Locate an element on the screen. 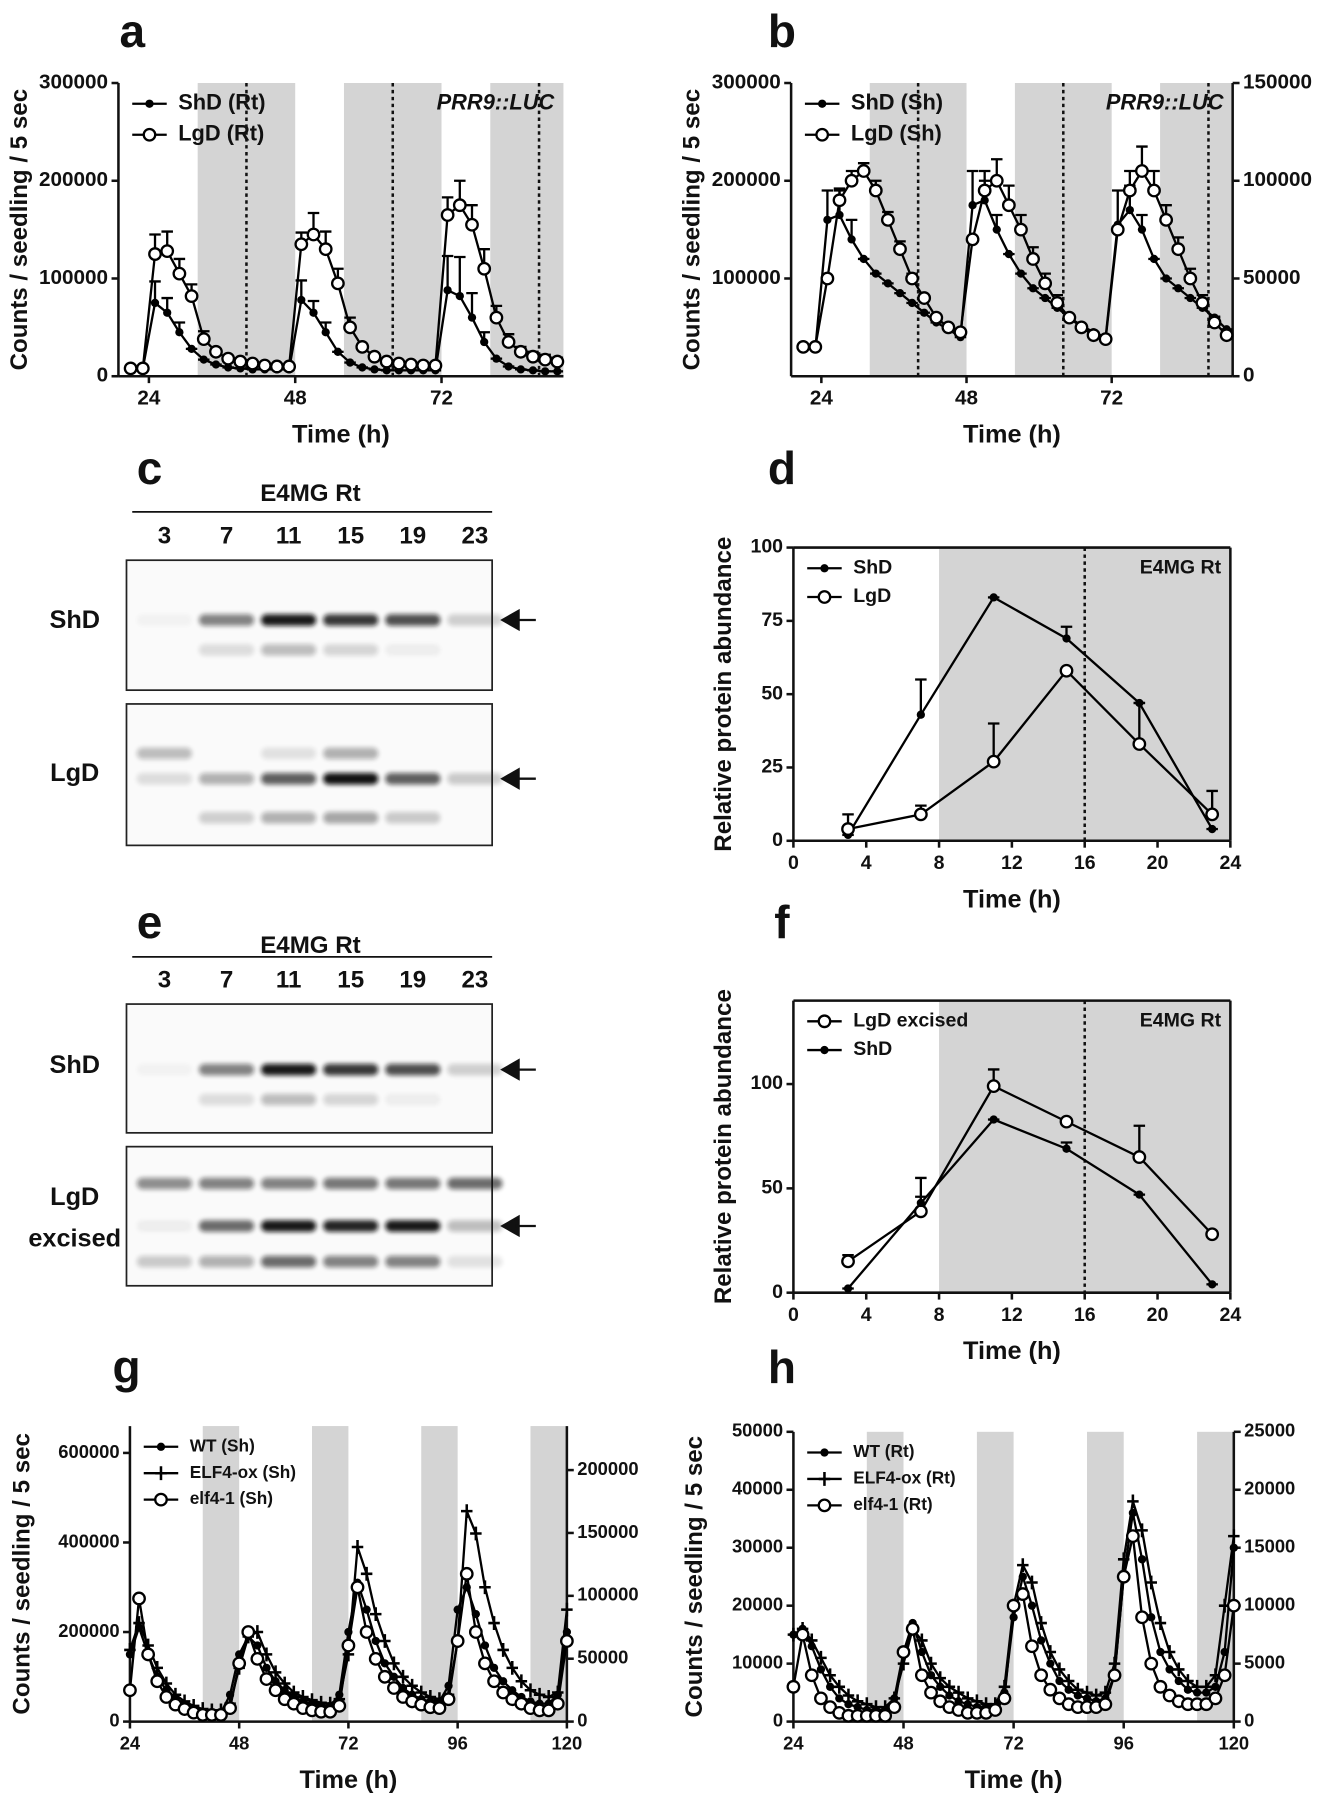  y-tick-label: 75 is located at coordinates (772, 620).